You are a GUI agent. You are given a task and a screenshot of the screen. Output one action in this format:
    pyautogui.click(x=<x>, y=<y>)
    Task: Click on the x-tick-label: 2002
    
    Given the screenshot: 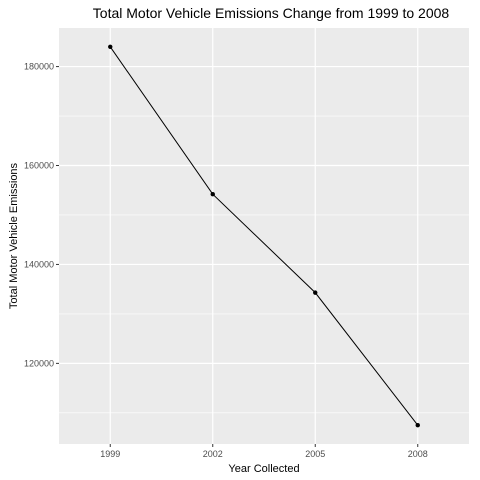 What is the action you would take?
    pyautogui.click(x=213, y=454)
    